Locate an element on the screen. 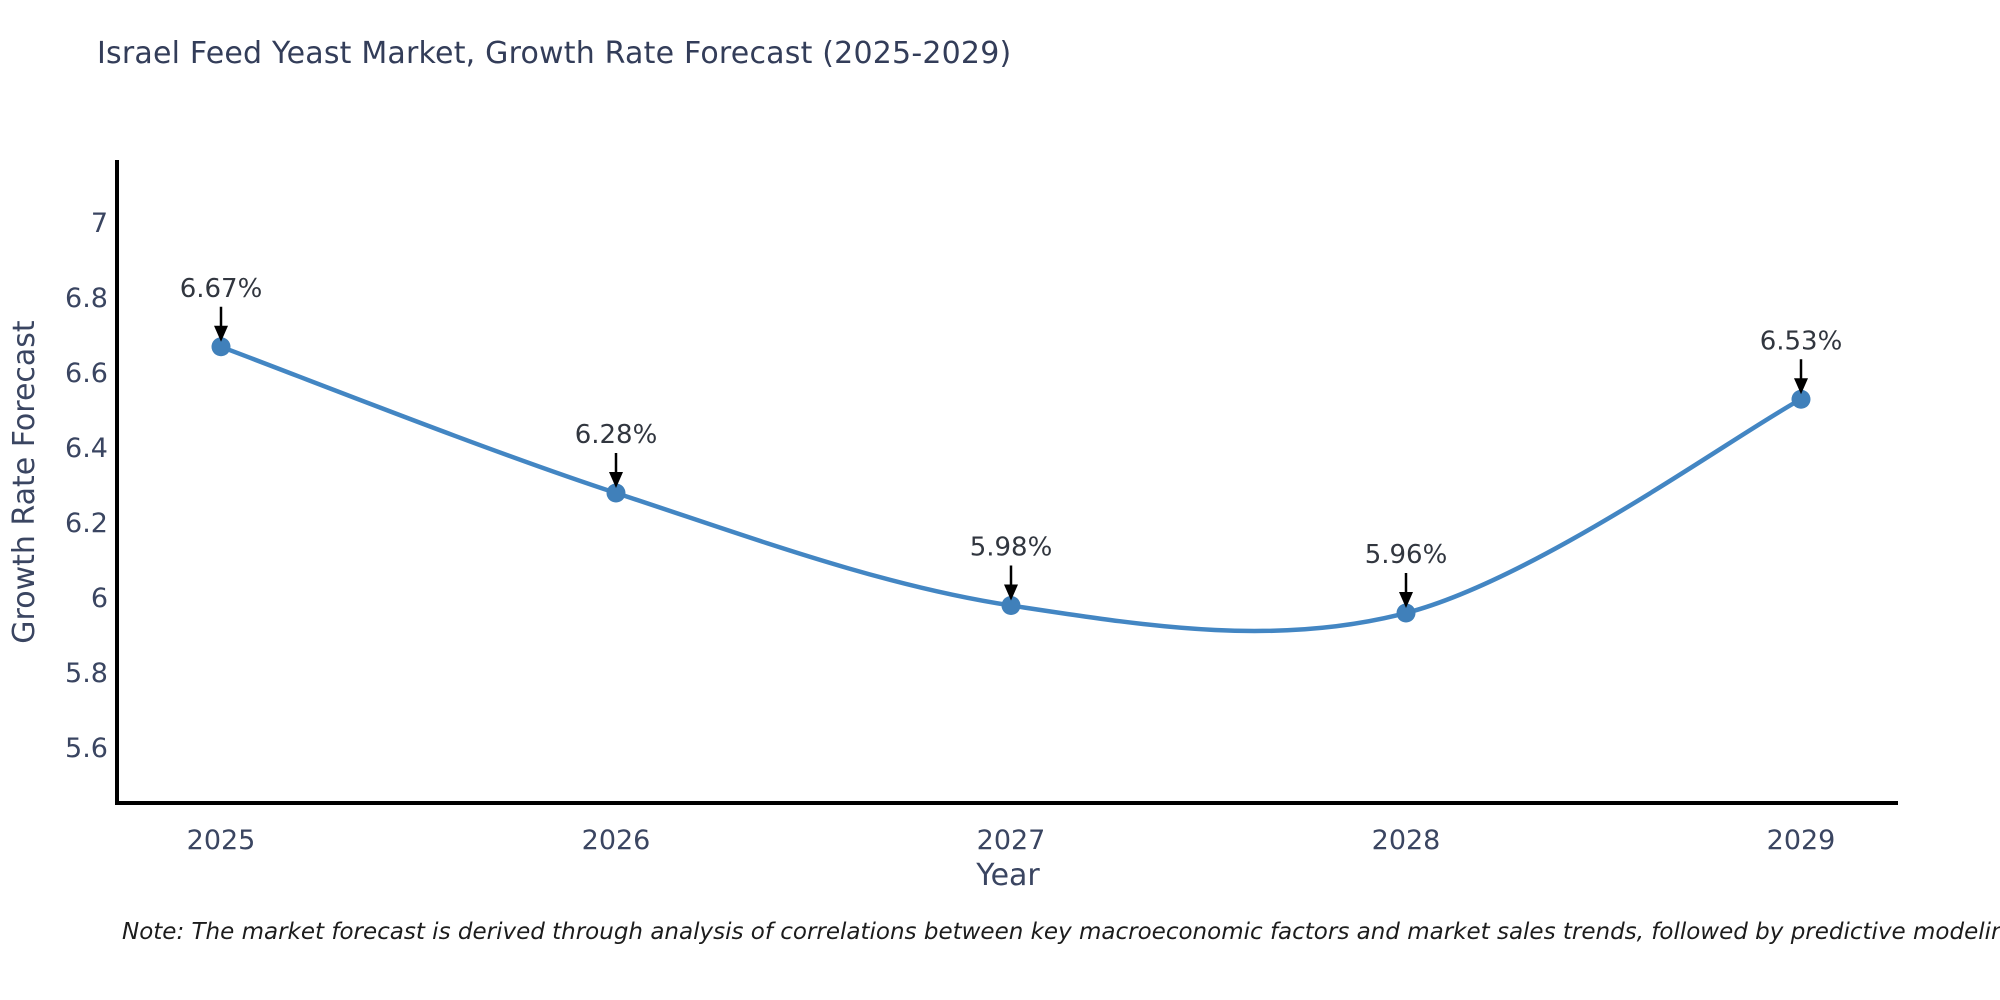  data-point-2029 is located at coordinates (1801, 399).